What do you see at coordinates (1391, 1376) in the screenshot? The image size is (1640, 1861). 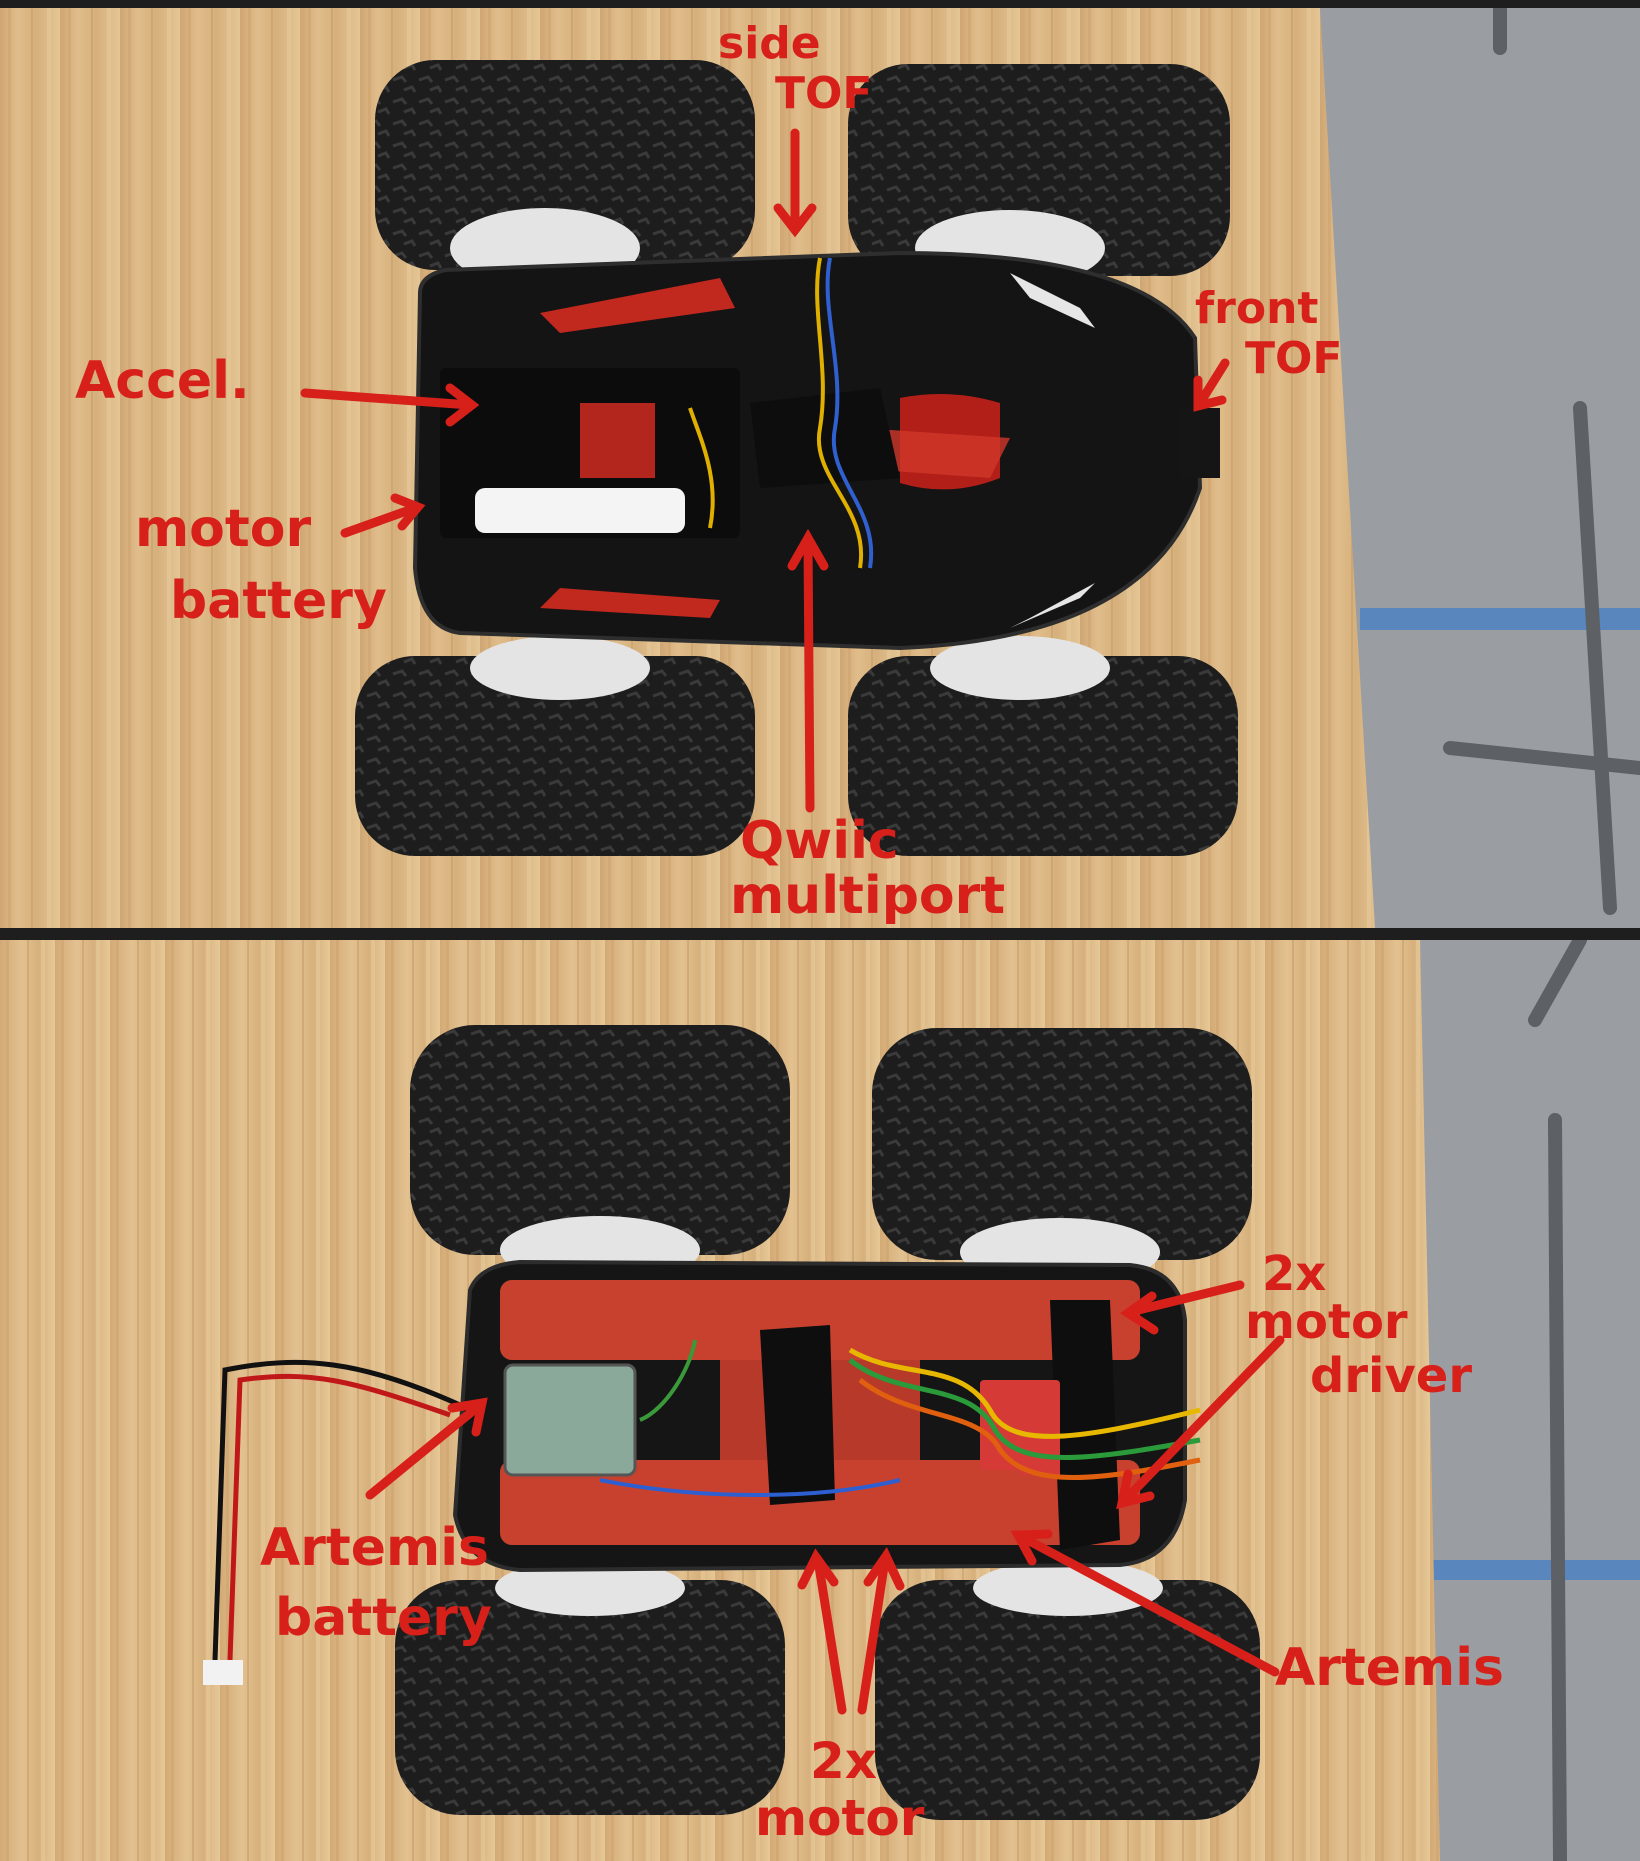 I see `label-driver-line3: driver` at bounding box center [1391, 1376].